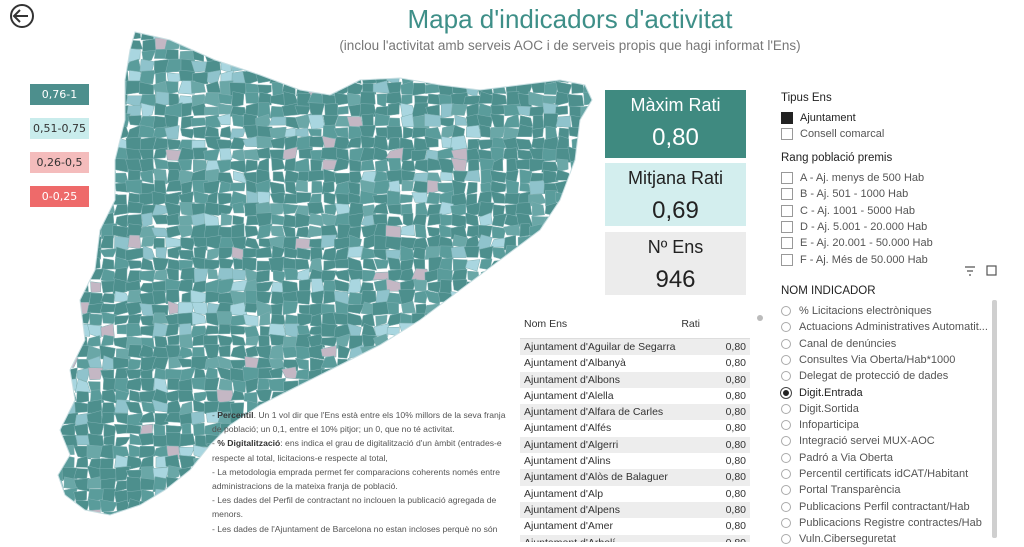  Describe the element at coordinates (994, 419) in the screenshot. I see `list-scrollbar` at that location.